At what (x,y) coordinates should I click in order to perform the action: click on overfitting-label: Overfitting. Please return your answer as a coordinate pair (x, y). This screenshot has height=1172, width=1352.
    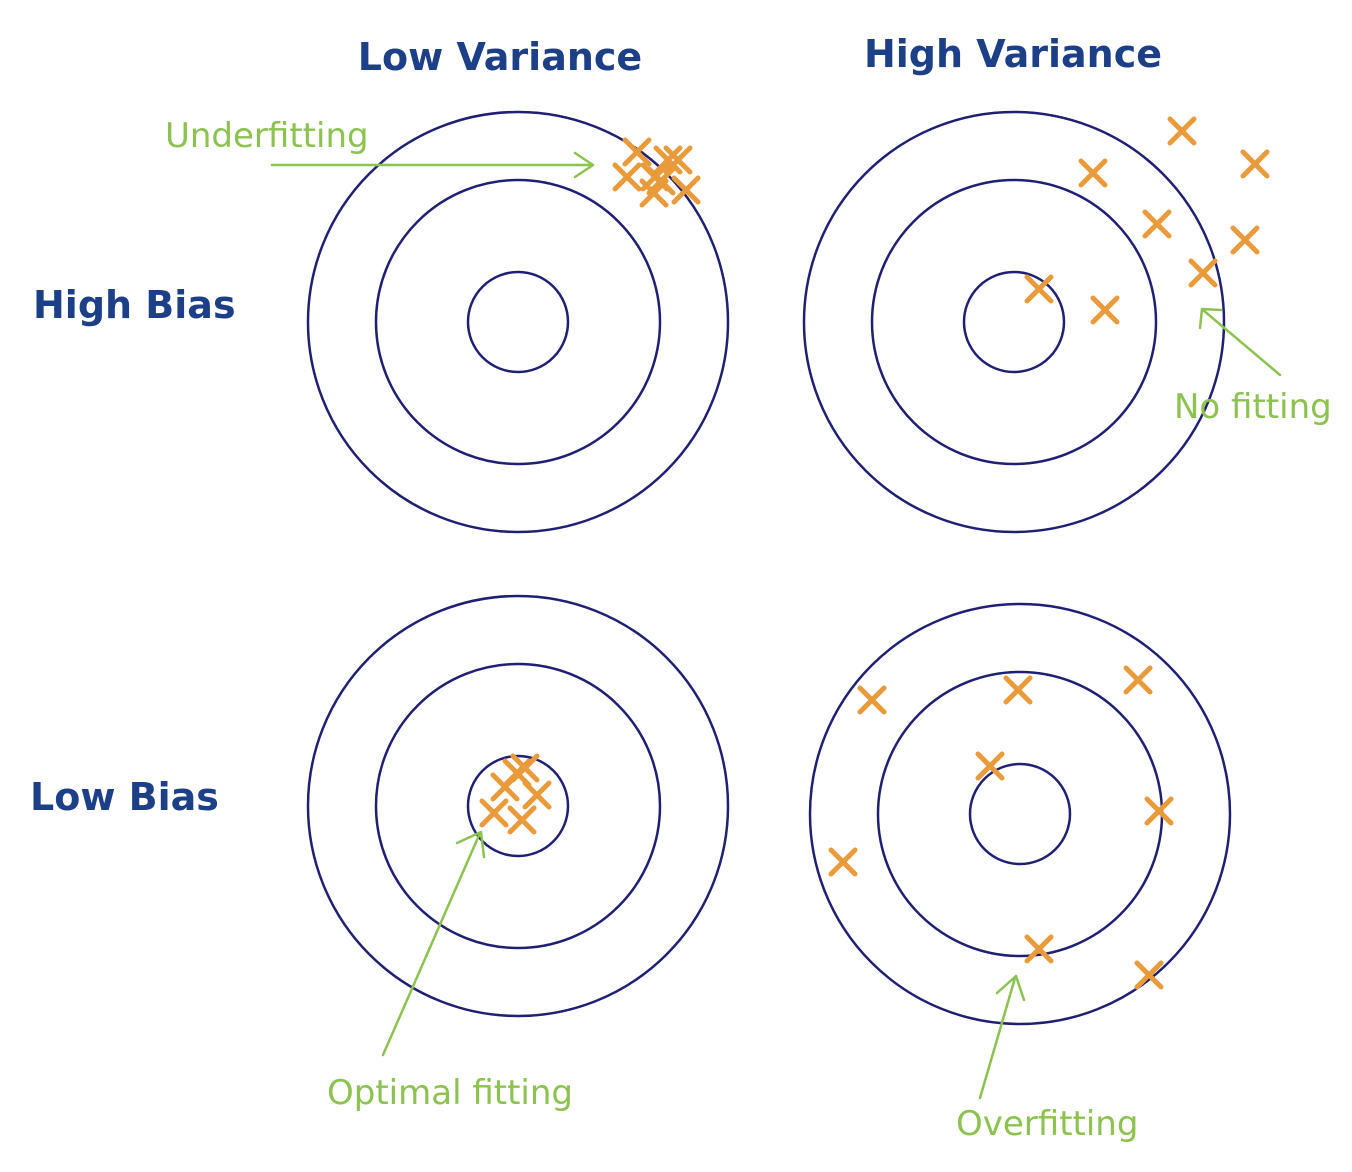
    Looking at the image, I should click on (1047, 1124).